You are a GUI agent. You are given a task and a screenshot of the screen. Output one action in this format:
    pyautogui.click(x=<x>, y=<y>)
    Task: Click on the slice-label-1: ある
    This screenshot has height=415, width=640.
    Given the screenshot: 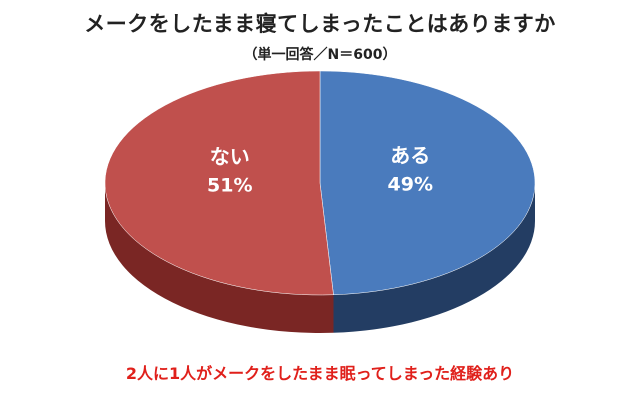 What is the action you would take?
    pyautogui.click(x=410, y=156)
    